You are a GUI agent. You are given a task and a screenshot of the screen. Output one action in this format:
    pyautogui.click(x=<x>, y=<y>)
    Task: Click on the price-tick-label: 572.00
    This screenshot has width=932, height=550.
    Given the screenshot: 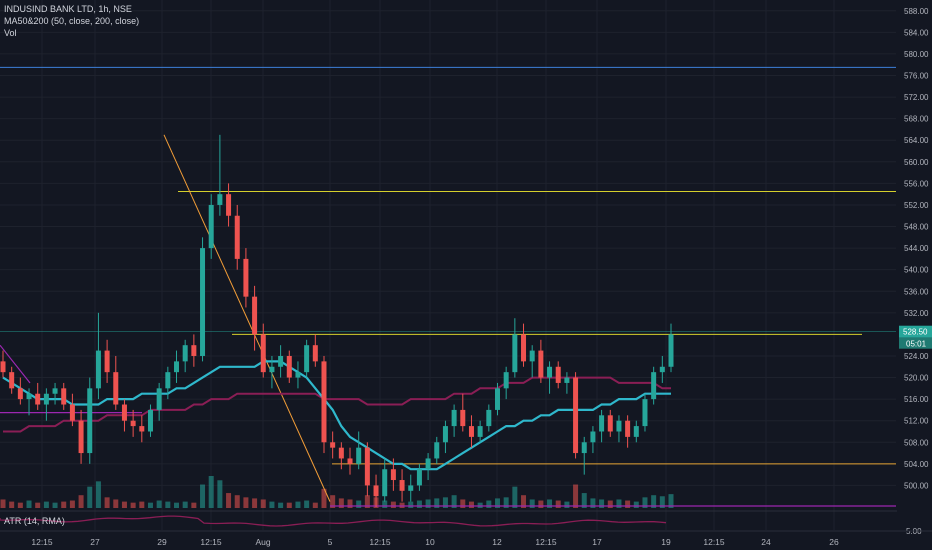 What is the action you would take?
    pyautogui.click(x=916, y=97)
    